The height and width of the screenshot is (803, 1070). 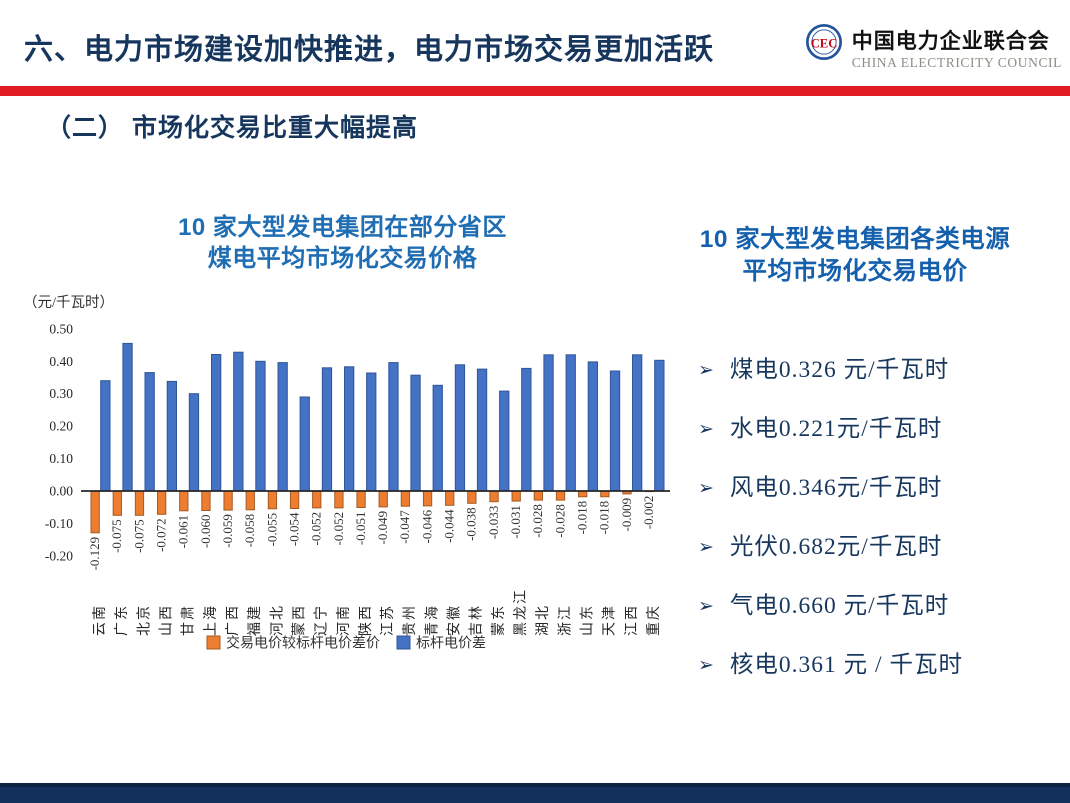 I want to click on list-item: ➢ 光伏0.682元/千瓦时, so click(x=883, y=544).